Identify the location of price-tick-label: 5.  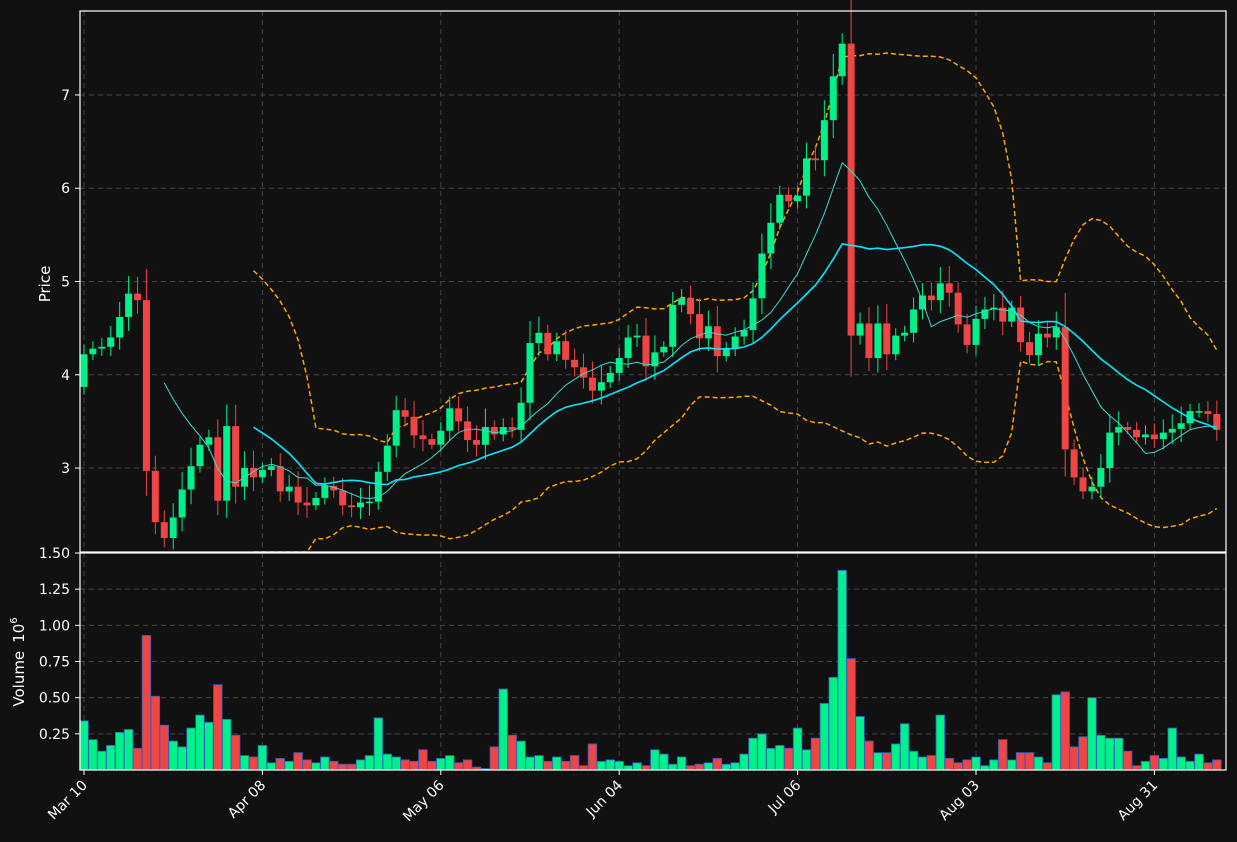
(65, 283).